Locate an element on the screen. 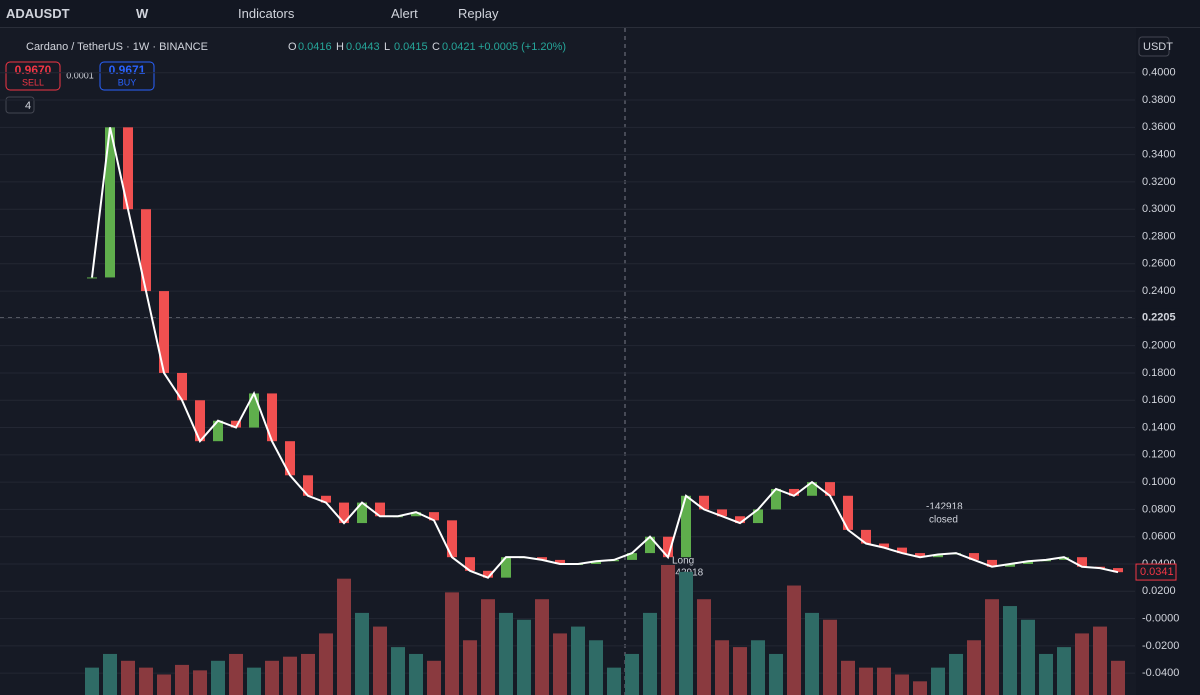 This screenshot has width=1200, height=695. symbol: ADAUSDT is located at coordinates (38, 13).